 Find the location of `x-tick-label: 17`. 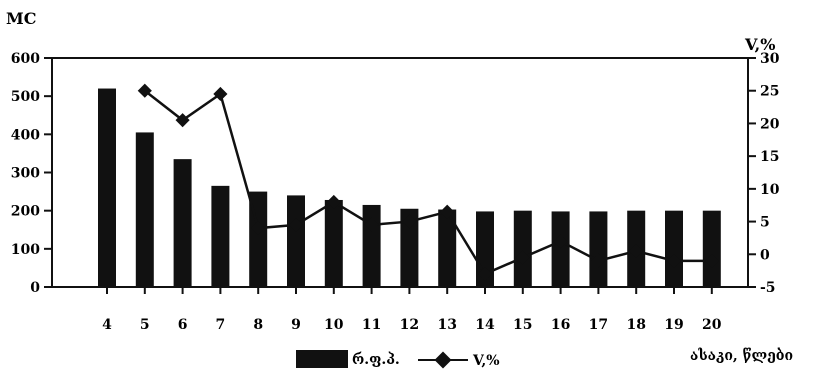

x-tick-label: 17 is located at coordinates (598, 325).